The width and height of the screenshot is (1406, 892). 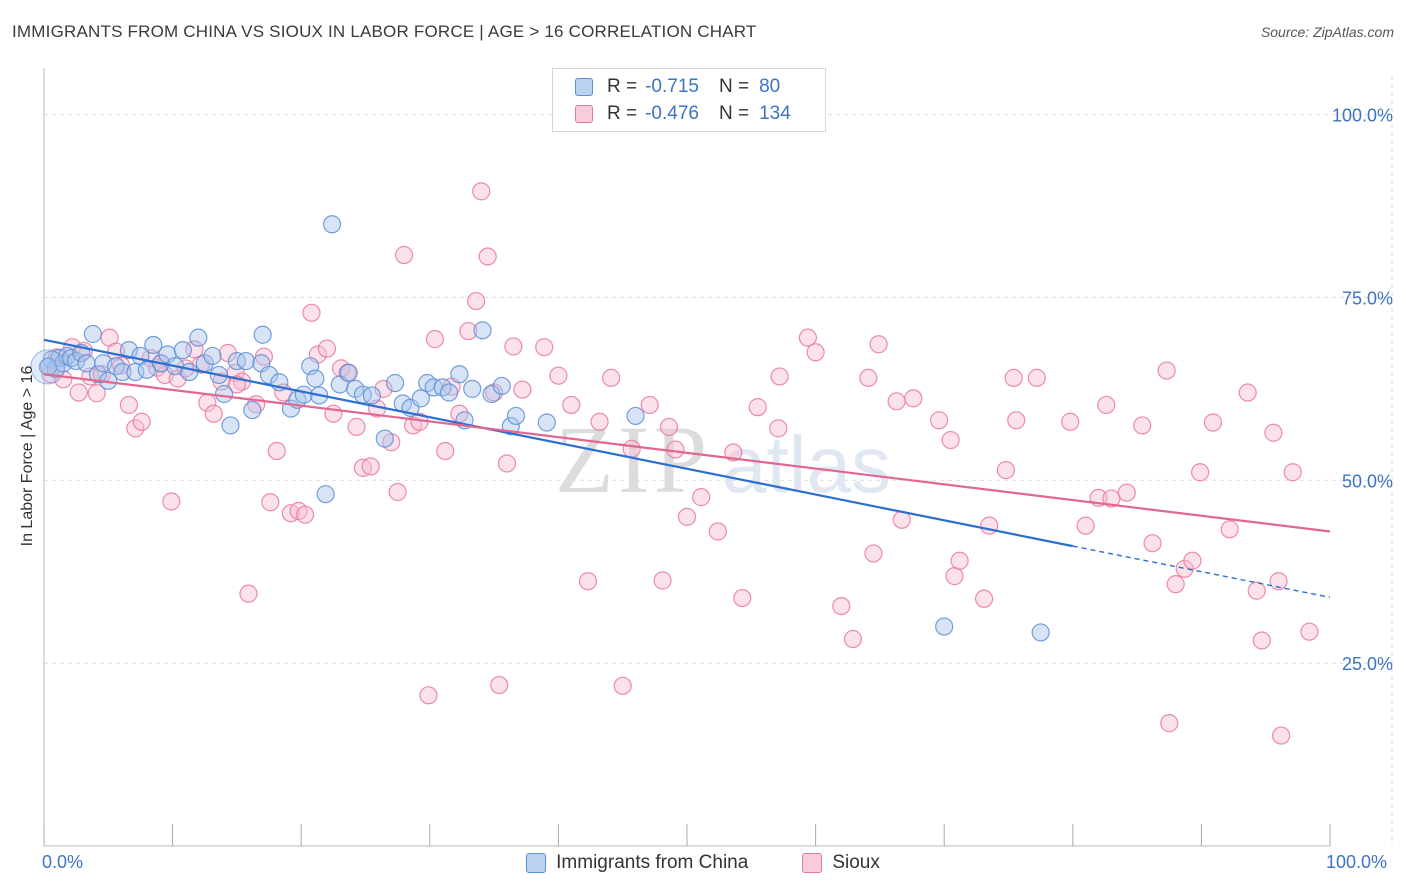 What do you see at coordinates (683, 114) in the screenshot?
I see `legend-row-sioux: R = -0.476 N = 134` at bounding box center [683, 114].